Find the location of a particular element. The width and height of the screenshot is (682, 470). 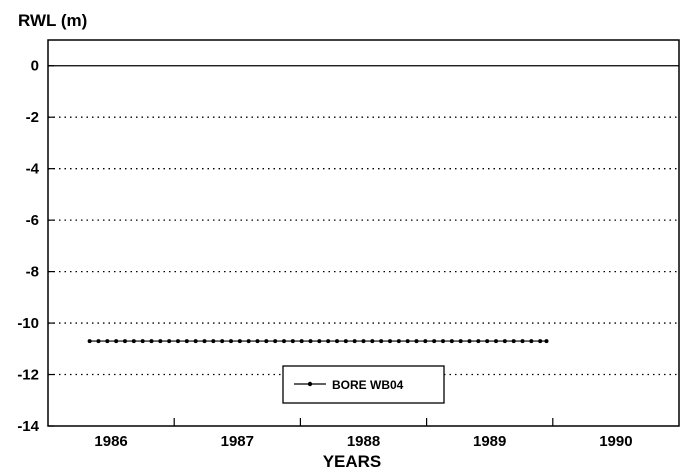

y-tick-label: -4 is located at coordinates (33, 169).